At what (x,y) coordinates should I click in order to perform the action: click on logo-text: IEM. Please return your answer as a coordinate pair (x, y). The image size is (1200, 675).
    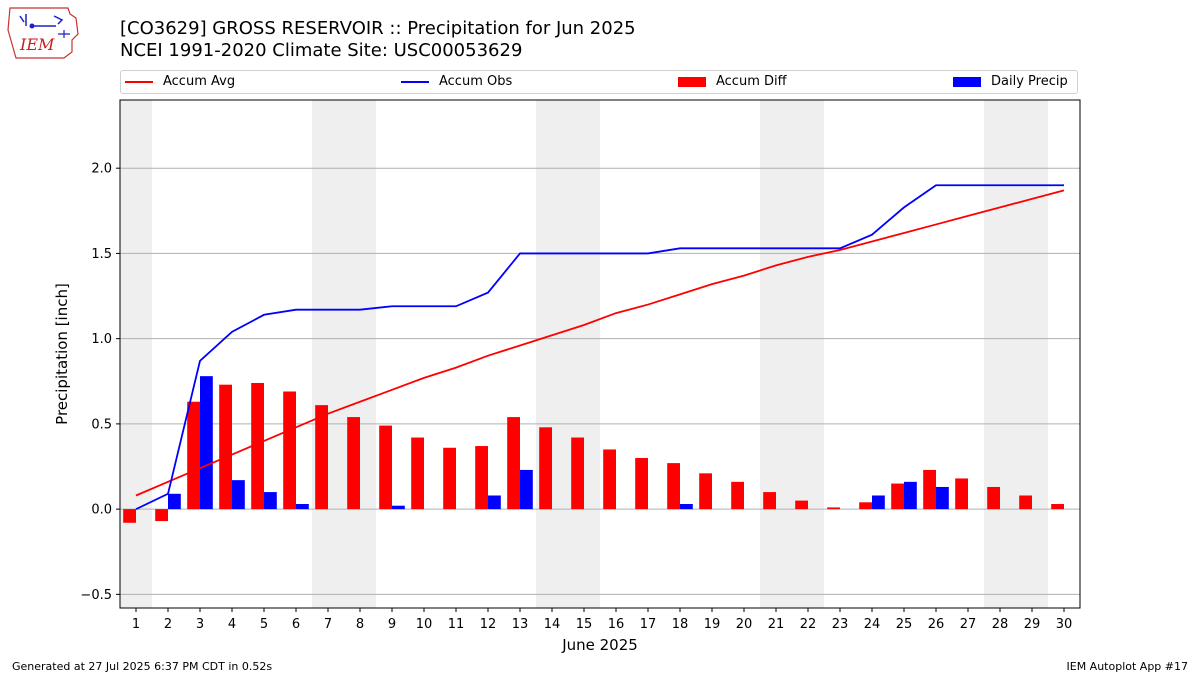
    Looking at the image, I should click on (37, 44).